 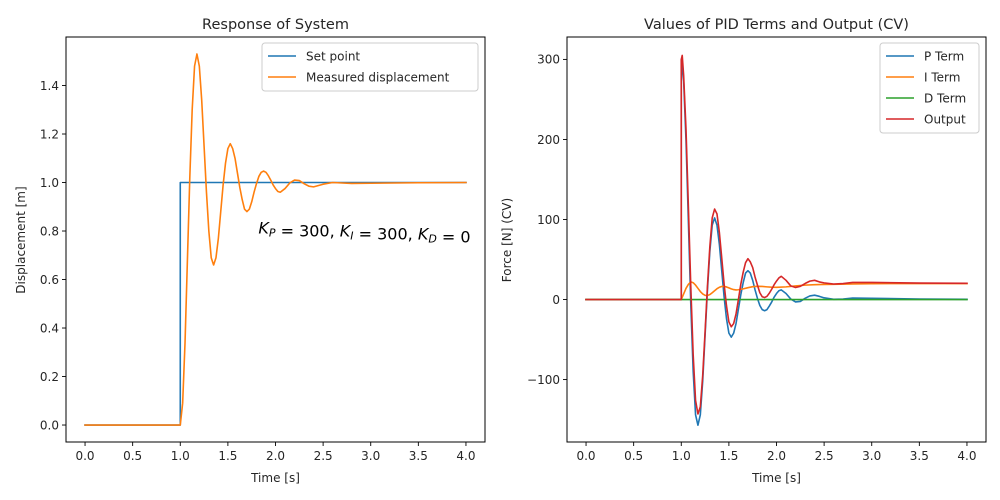 I want to click on y-tick-label: 100, so click(x=548, y=220).